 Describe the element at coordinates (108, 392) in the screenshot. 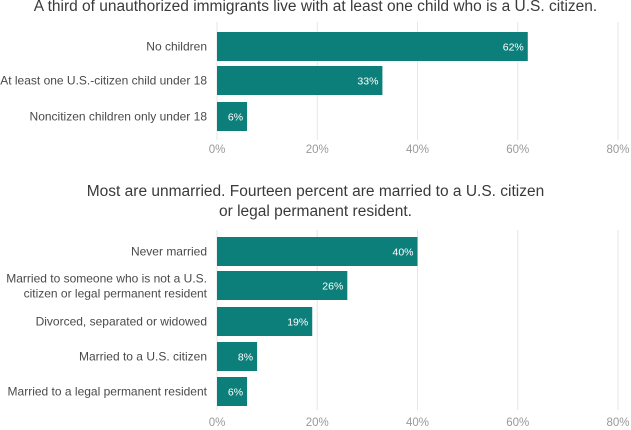

I see `category-label: Married to a legal permanent resident` at that location.